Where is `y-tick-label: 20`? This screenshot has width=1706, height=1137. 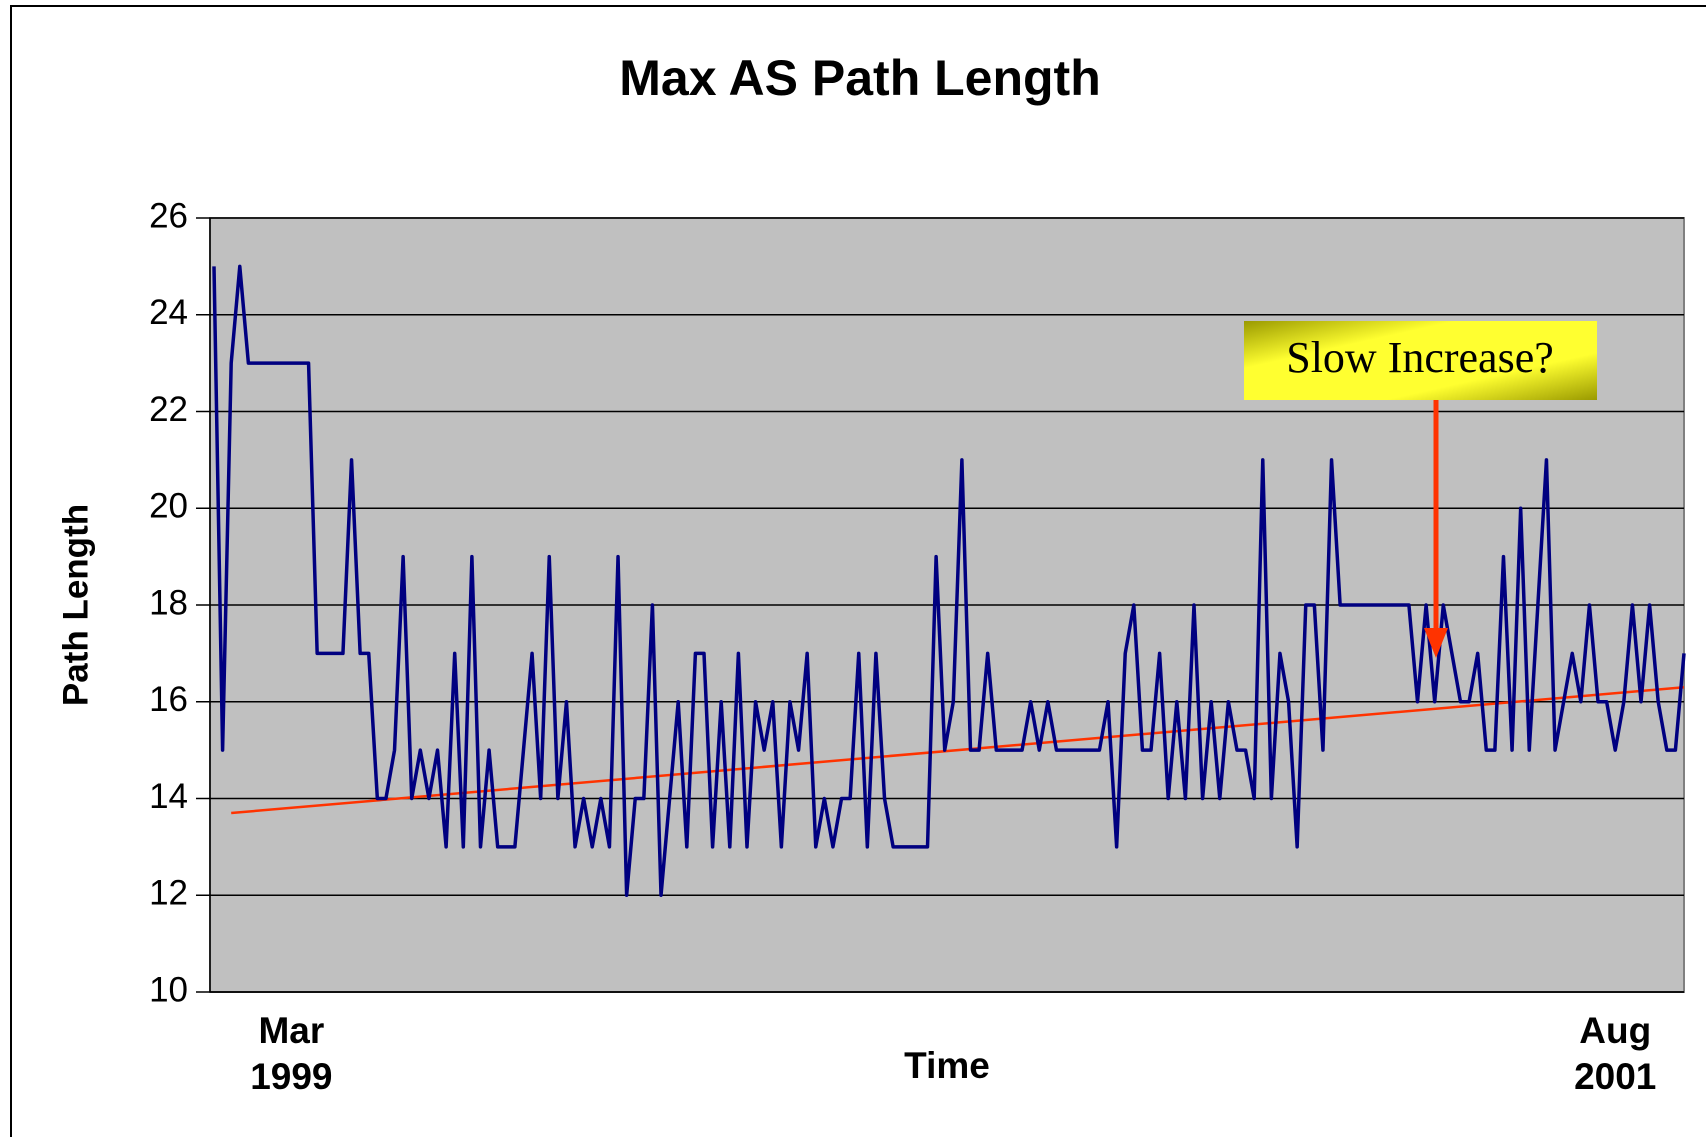 y-tick-label: 20 is located at coordinates (168, 506).